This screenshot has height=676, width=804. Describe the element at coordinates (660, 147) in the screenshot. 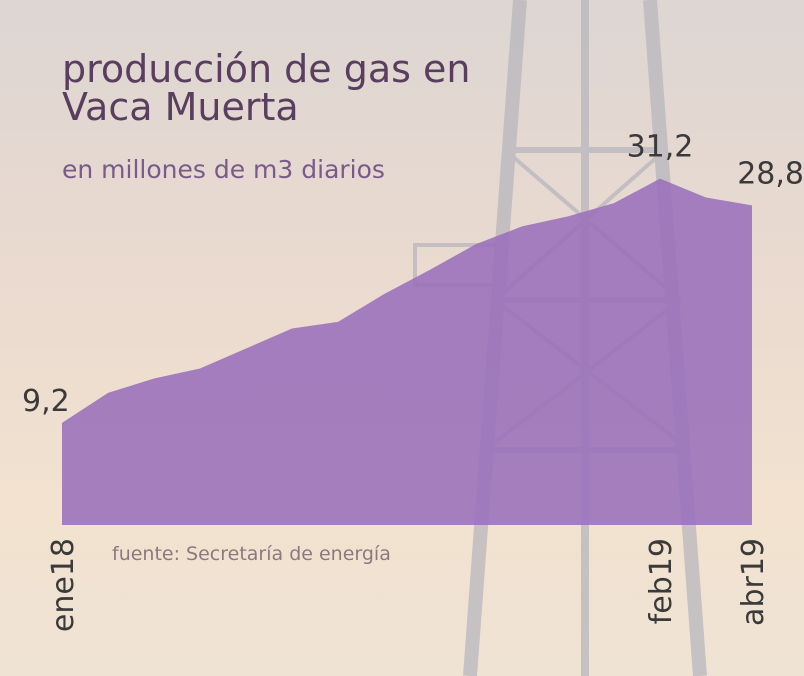

I see `value-label: 31,2` at that location.